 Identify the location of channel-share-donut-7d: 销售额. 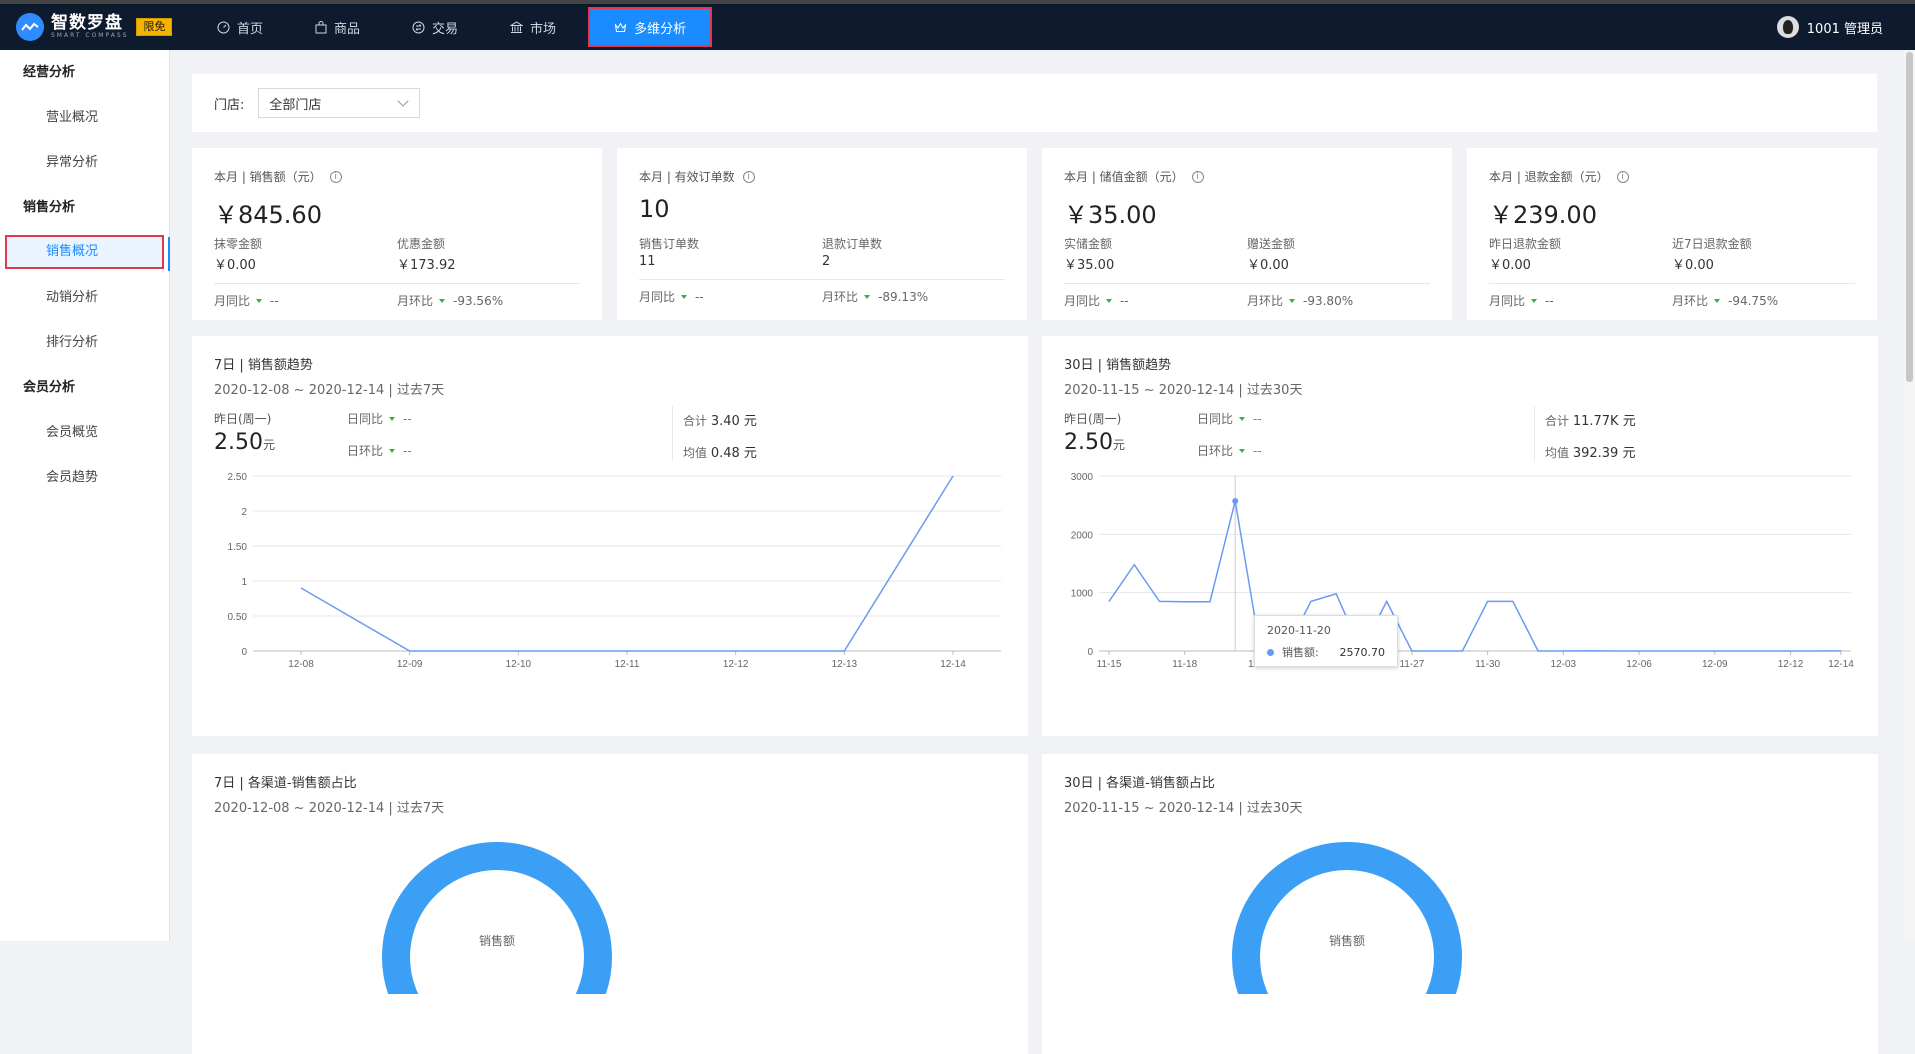
(592, 914).